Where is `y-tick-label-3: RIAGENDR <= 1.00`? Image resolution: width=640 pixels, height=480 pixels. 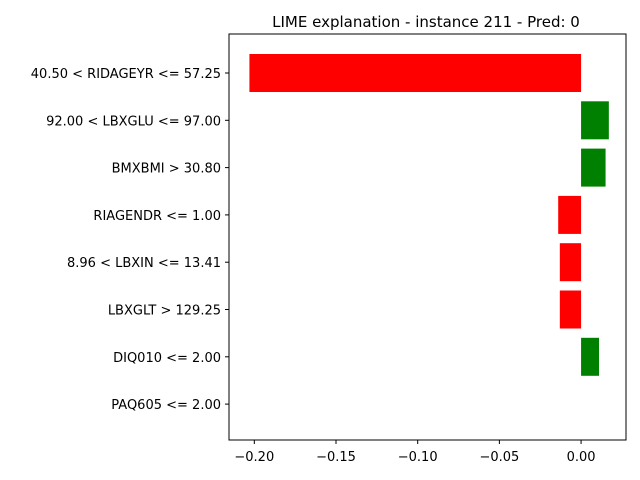 y-tick-label-3: RIAGENDR <= 1.00 is located at coordinates (157, 216).